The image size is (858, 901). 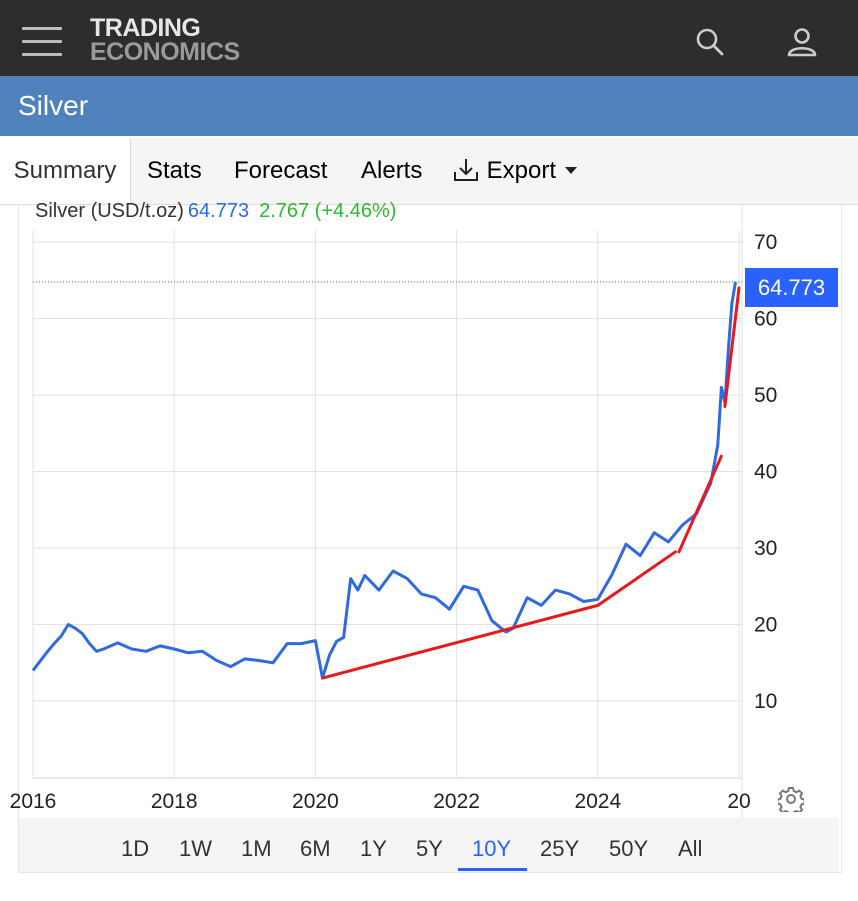 I want to click on logo-line-2: ECONOMICS, so click(x=165, y=52).